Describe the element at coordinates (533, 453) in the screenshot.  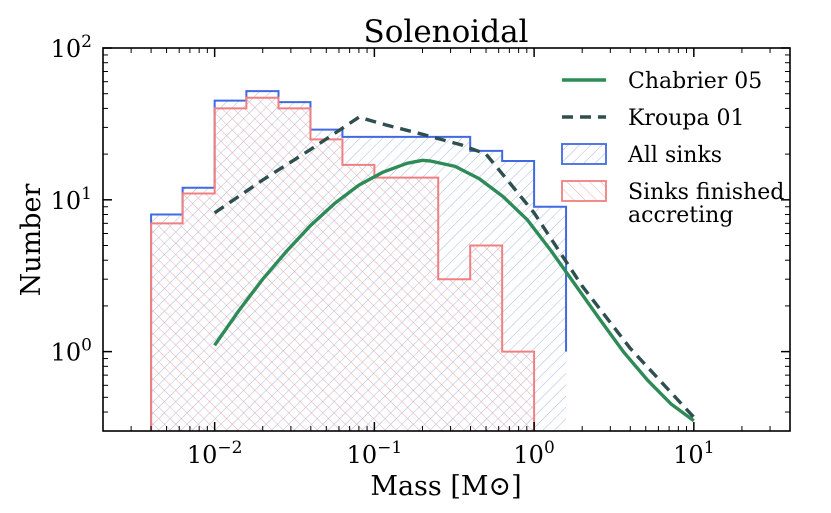
I see `x-tick-label: 10⁰` at that location.